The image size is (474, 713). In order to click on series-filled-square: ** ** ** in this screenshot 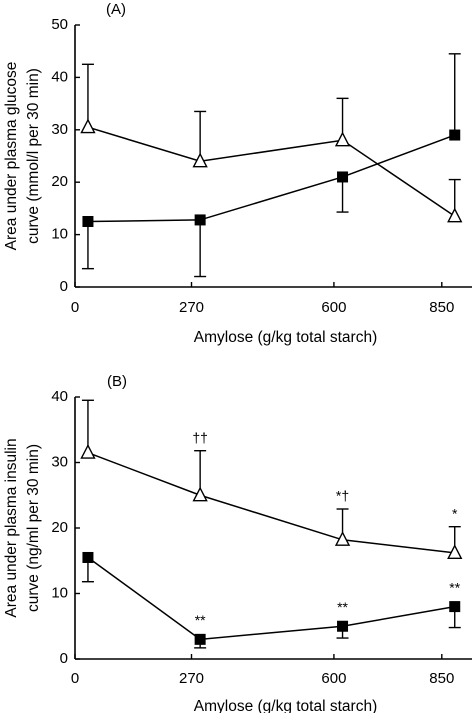, I will do `click(271, 600)`.